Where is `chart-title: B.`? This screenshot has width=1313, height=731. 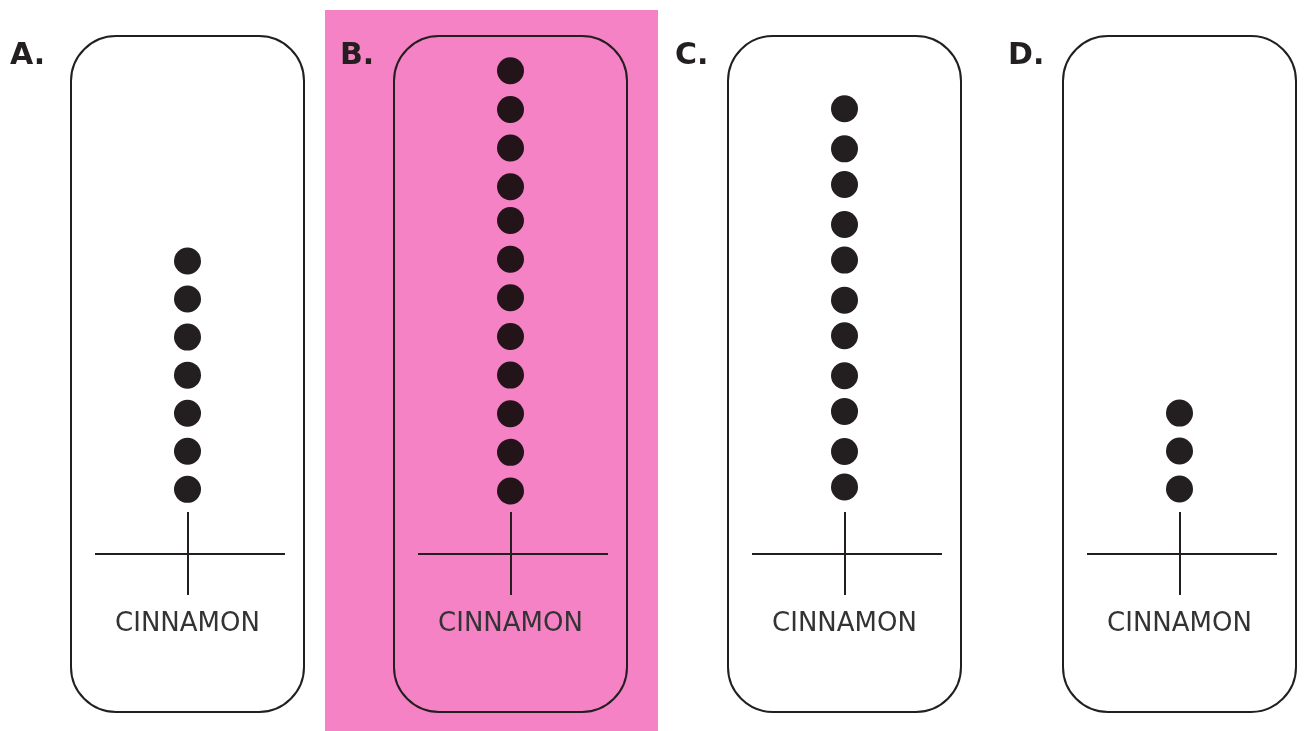 chart-title: B. is located at coordinates (357, 53).